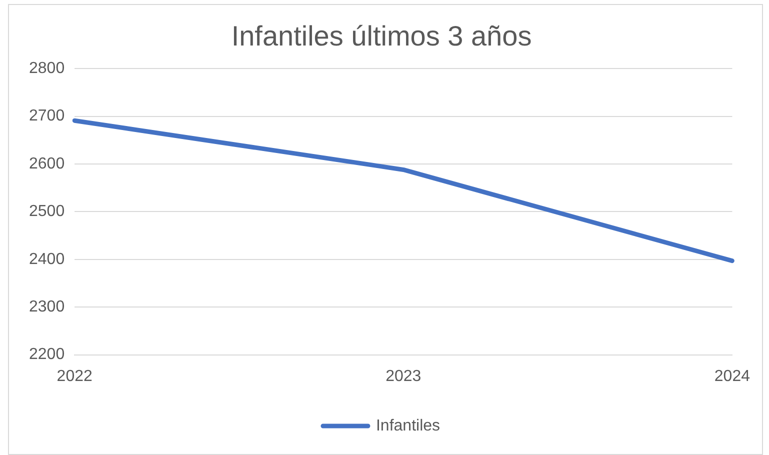  I want to click on chart-title: Infantiles últimos 3 años, so click(381, 36).